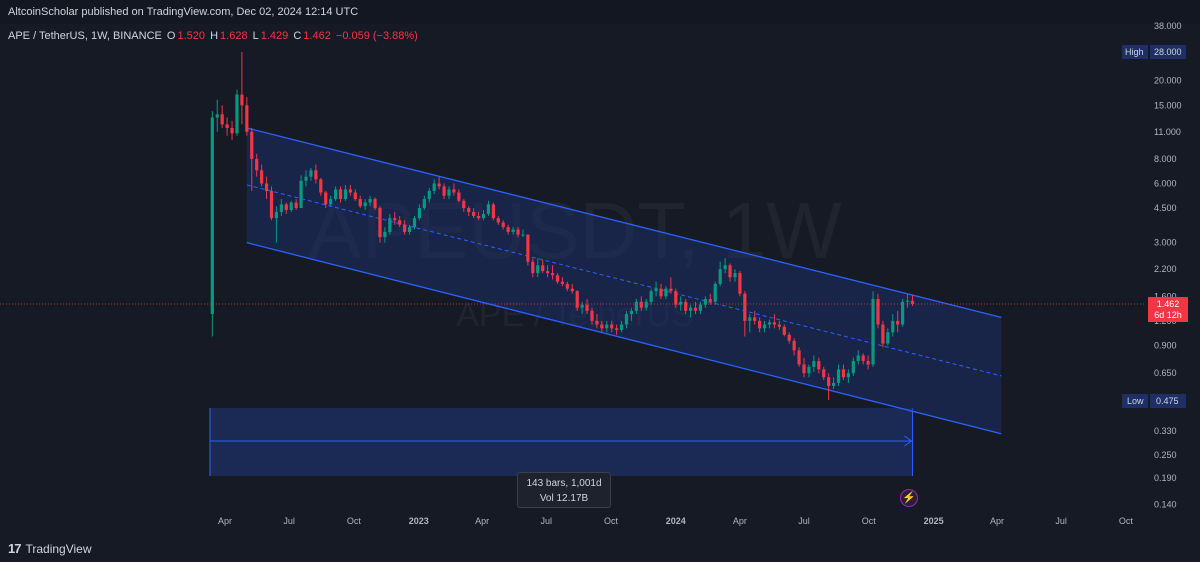 The image size is (1200, 562). What do you see at coordinates (564, 490) in the screenshot?
I see `measure-info-box: 143 bars, 1,001d Vol 12.17B` at bounding box center [564, 490].